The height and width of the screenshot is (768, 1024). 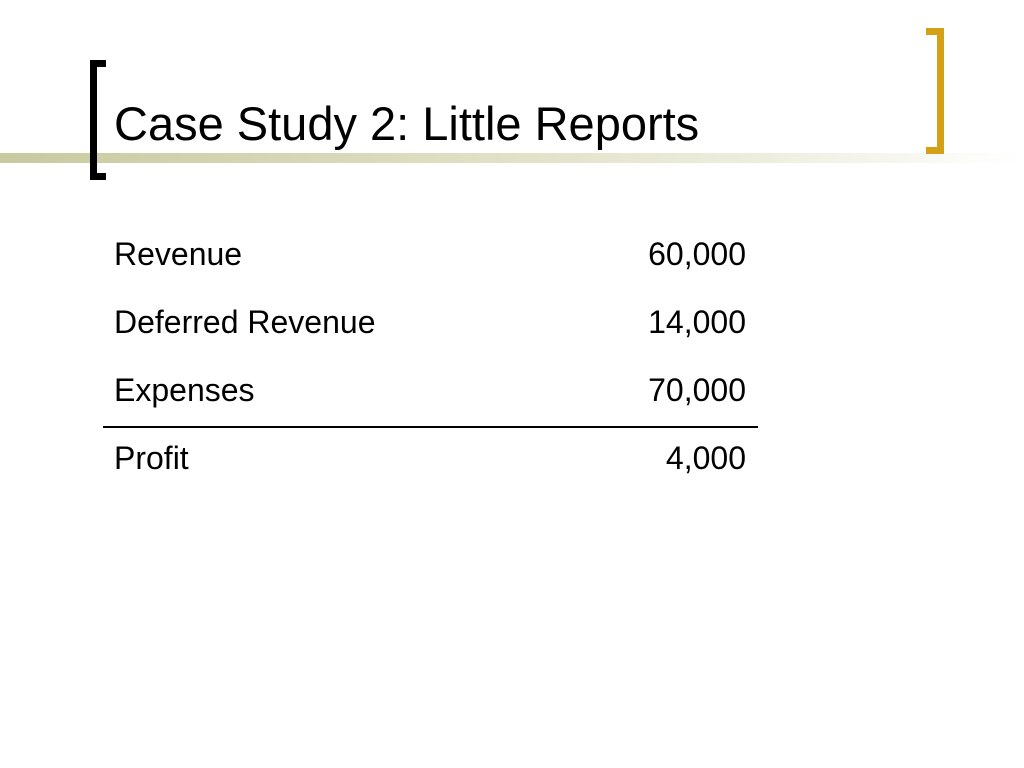 What do you see at coordinates (407, 123) in the screenshot?
I see `slide-title: Case Study 2: Little Reports` at bounding box center [407, 123].